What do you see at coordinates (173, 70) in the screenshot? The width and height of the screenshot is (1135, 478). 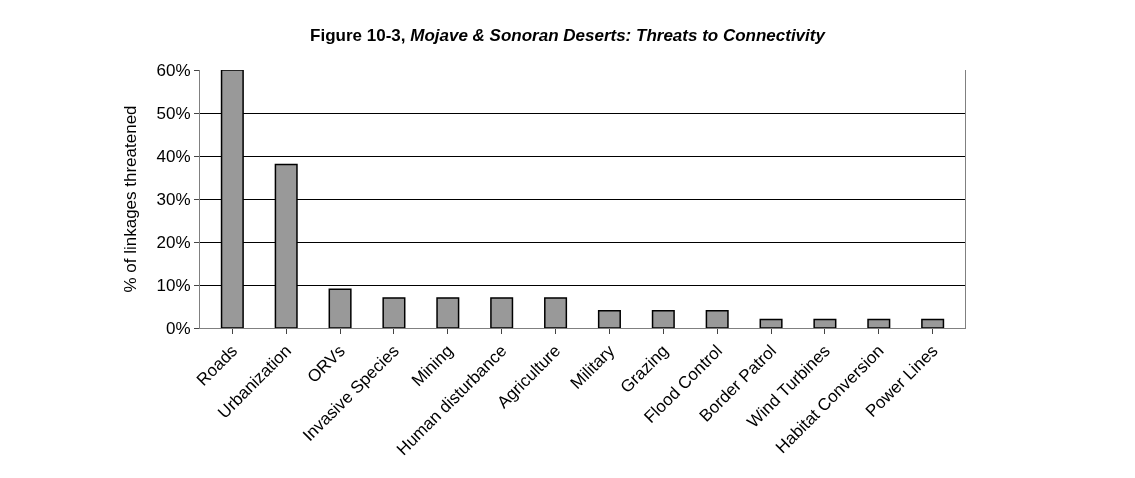 I see `y-tick-label: 60%` at bounding box center [173, 70].